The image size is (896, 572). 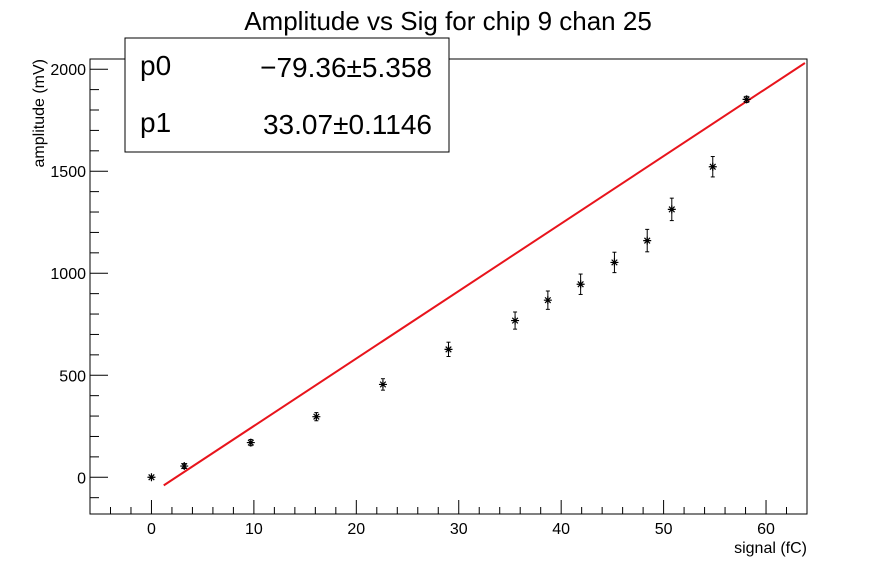 What do you see at coordinates (340, 124) in the screenshot?
I see `stat-p1-plusminus: ±` at bounding box center [340, 124].